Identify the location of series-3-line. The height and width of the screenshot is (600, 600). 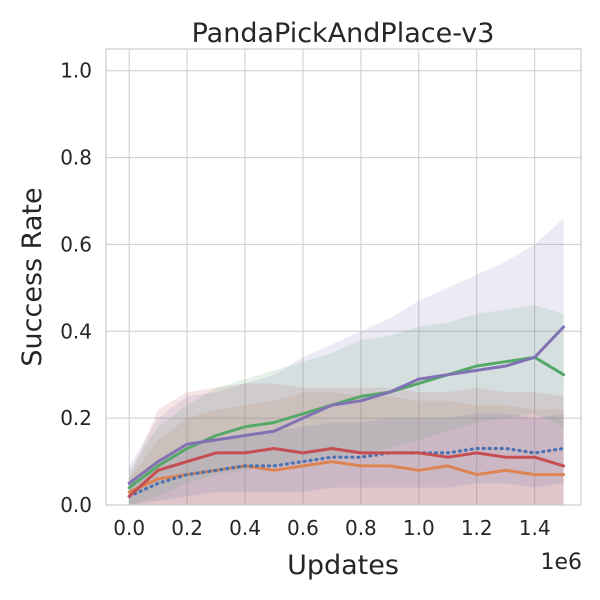
(346, 472).